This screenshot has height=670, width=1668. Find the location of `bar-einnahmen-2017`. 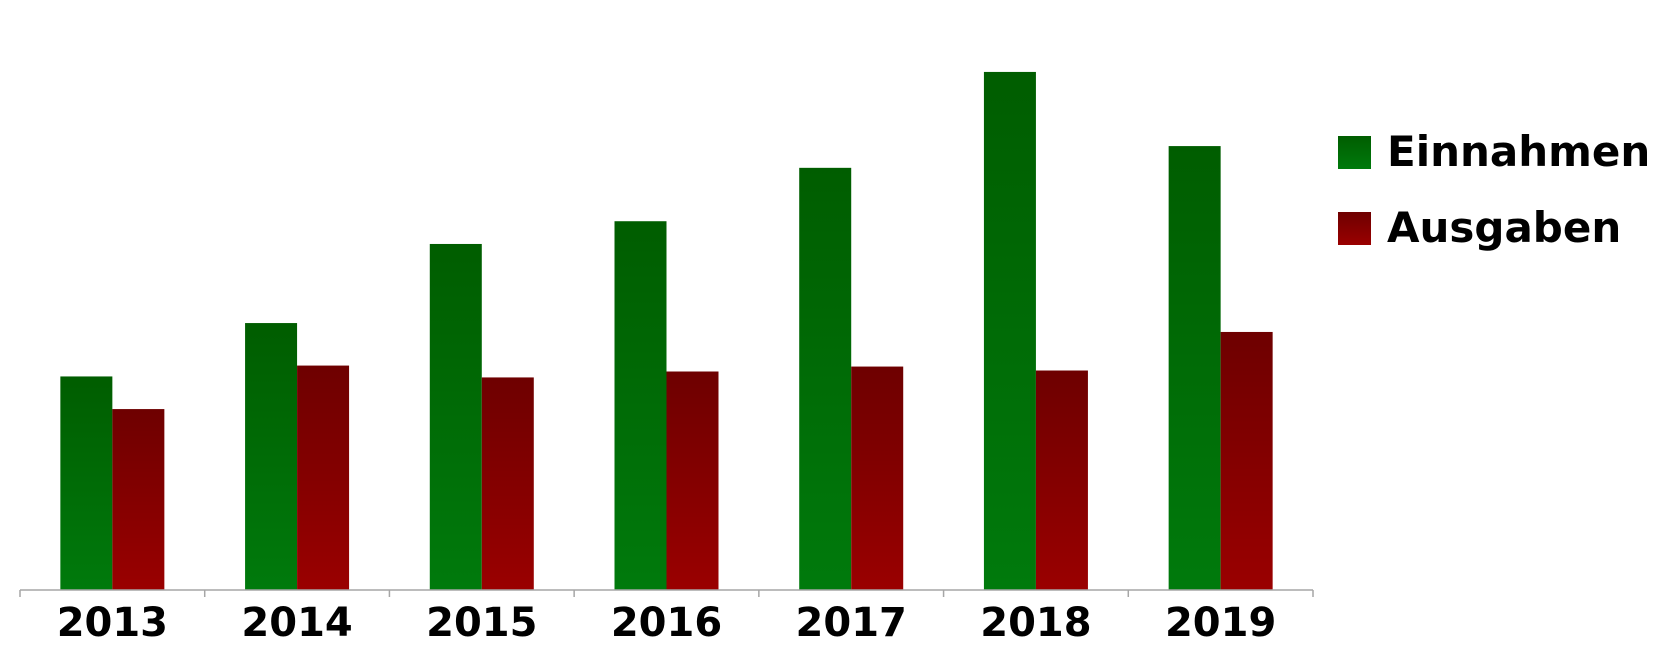

bar-einnahmen-2017 is located at coordinates (825, 378).